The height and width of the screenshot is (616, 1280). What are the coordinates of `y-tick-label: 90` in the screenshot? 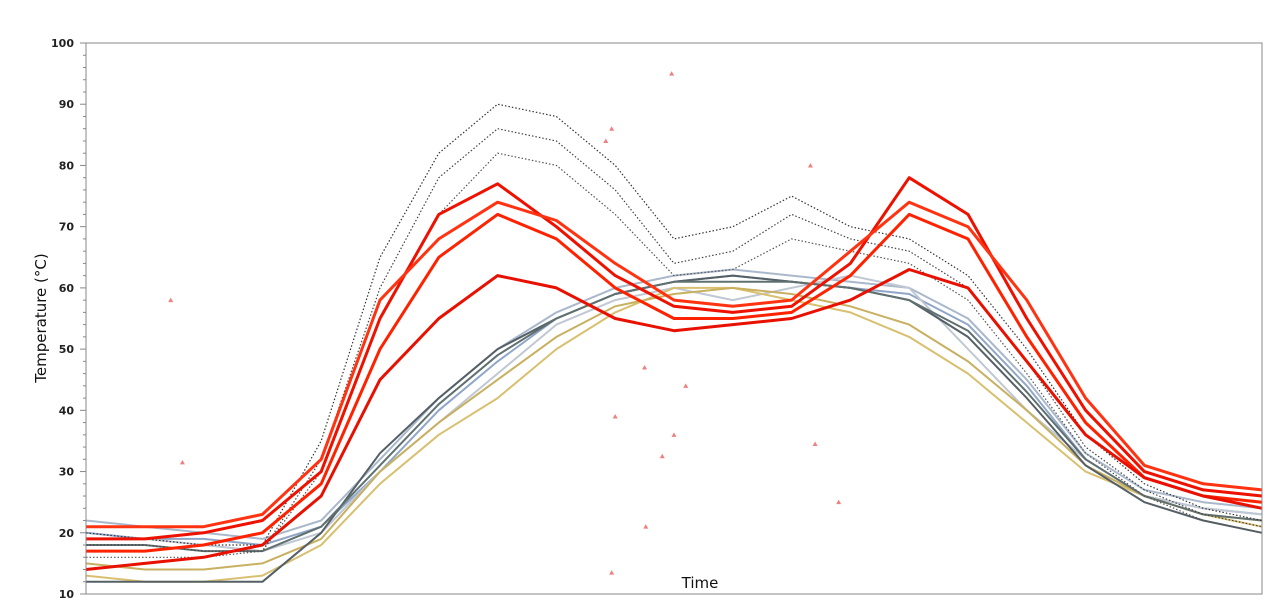 It's located at (67, 104).